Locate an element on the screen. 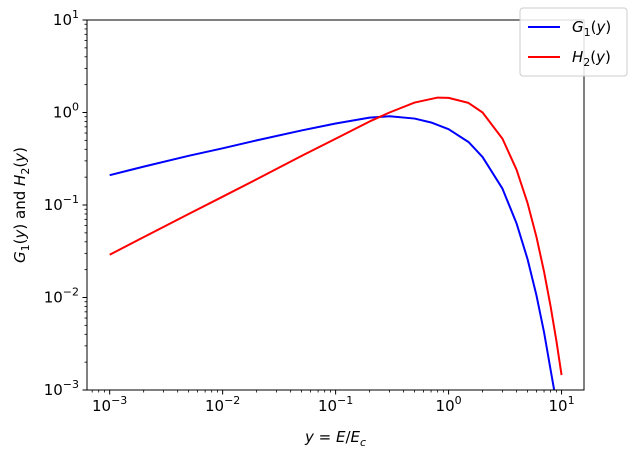  y-axis-label: G1(y) and H2(y) is located at coordinates (21, 205).